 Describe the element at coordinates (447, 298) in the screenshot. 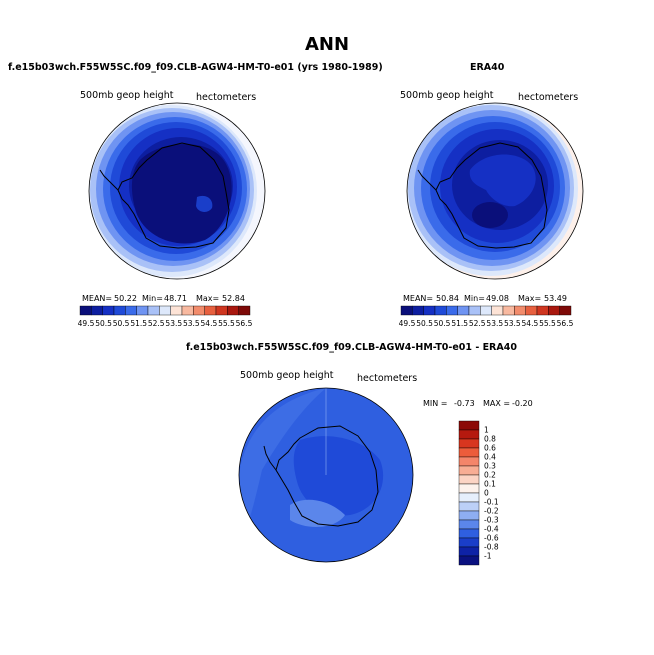

I see `panel2-mean: 50.84` at that location.